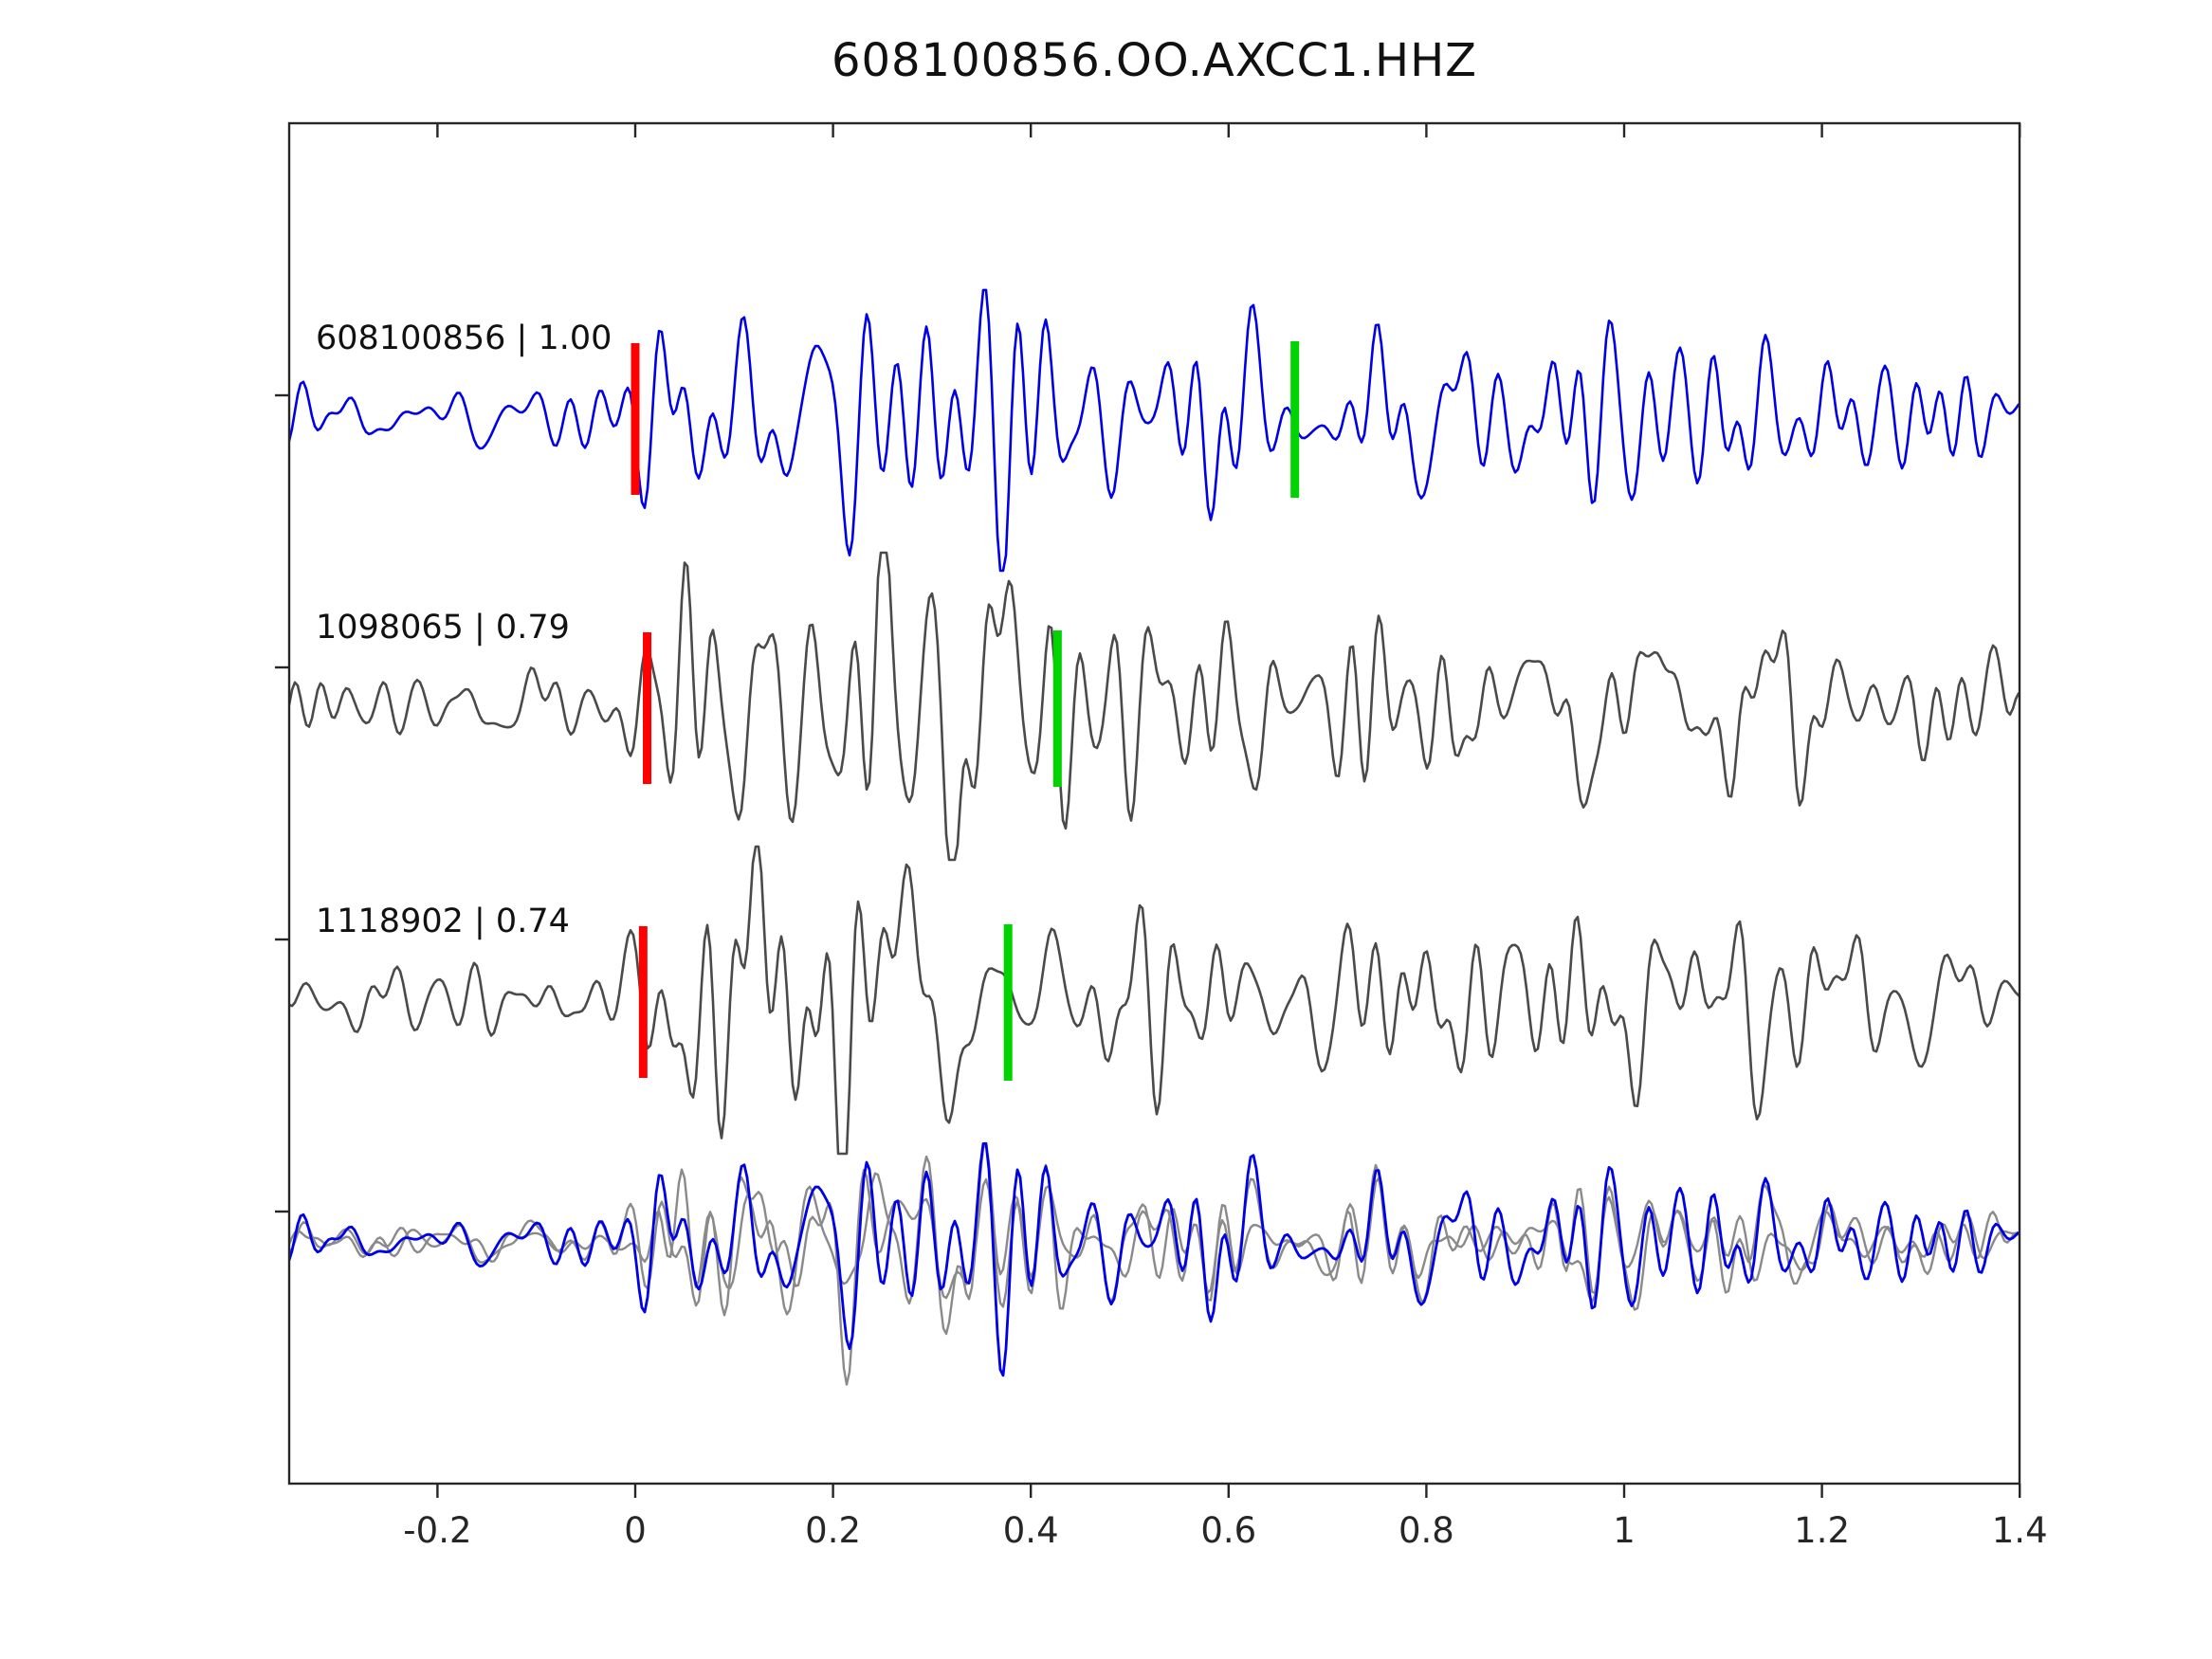 The height and width of the screenshot is (1659, 2212). Describe the element at coordinates (1154, 1259) in the screenshot. I see `overlay-waveform-blue` at that location.